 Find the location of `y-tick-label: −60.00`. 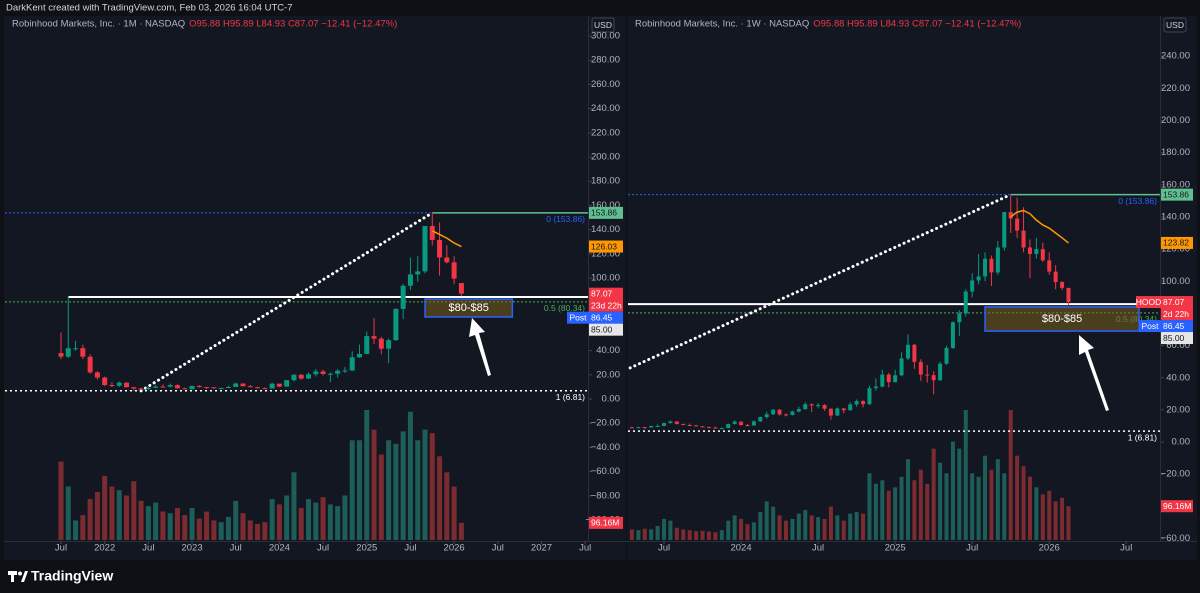

y-tick-label: −60.00 is located at coordinates (605, 471).